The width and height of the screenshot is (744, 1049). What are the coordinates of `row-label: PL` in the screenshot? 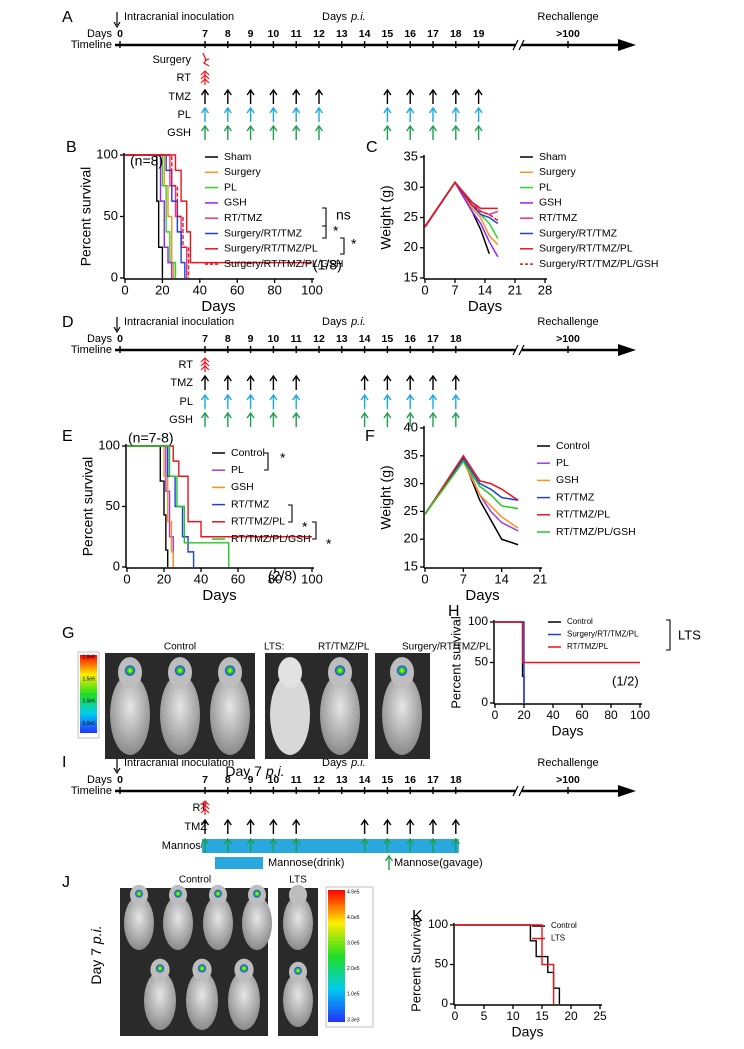 It's located at (186, 402).